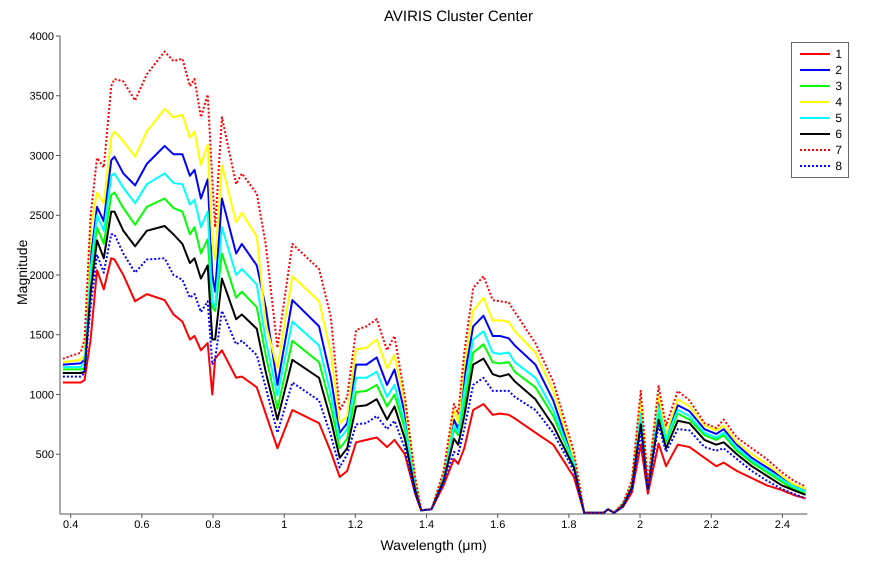 The image size is (877, 570). What do you see at coordinates (284, 524) in the screenshot?
I see `x-tick-label: 1` at bounding box center [284, 524].